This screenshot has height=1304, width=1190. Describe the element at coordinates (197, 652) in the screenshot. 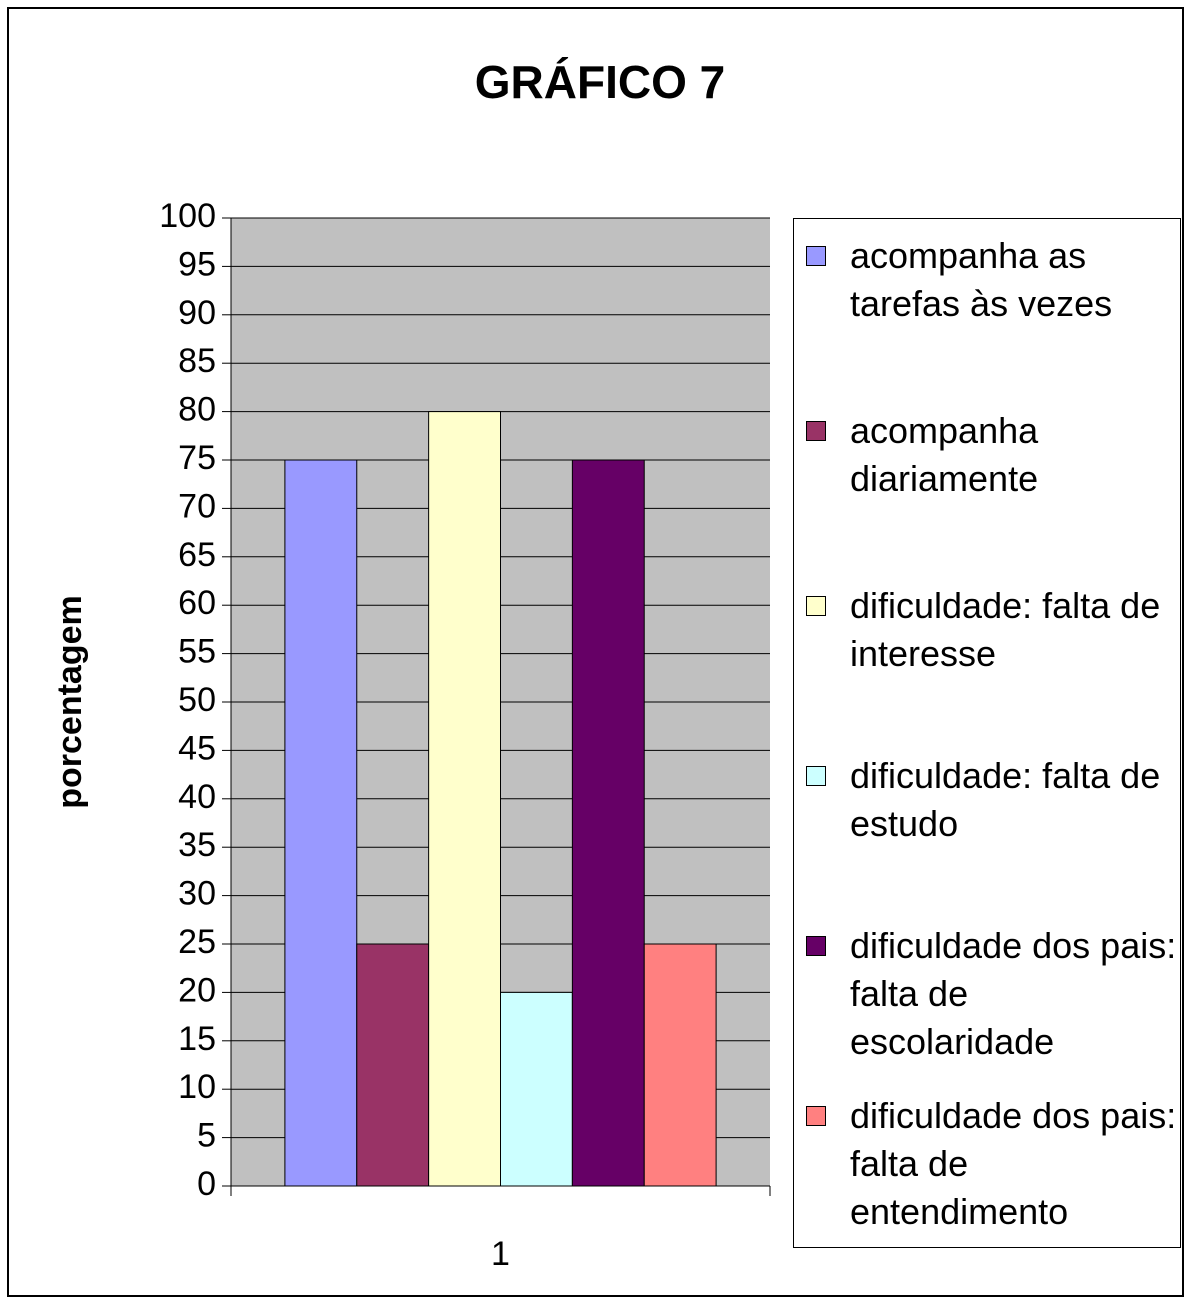

I see `y-tick-label: 55` at that location.